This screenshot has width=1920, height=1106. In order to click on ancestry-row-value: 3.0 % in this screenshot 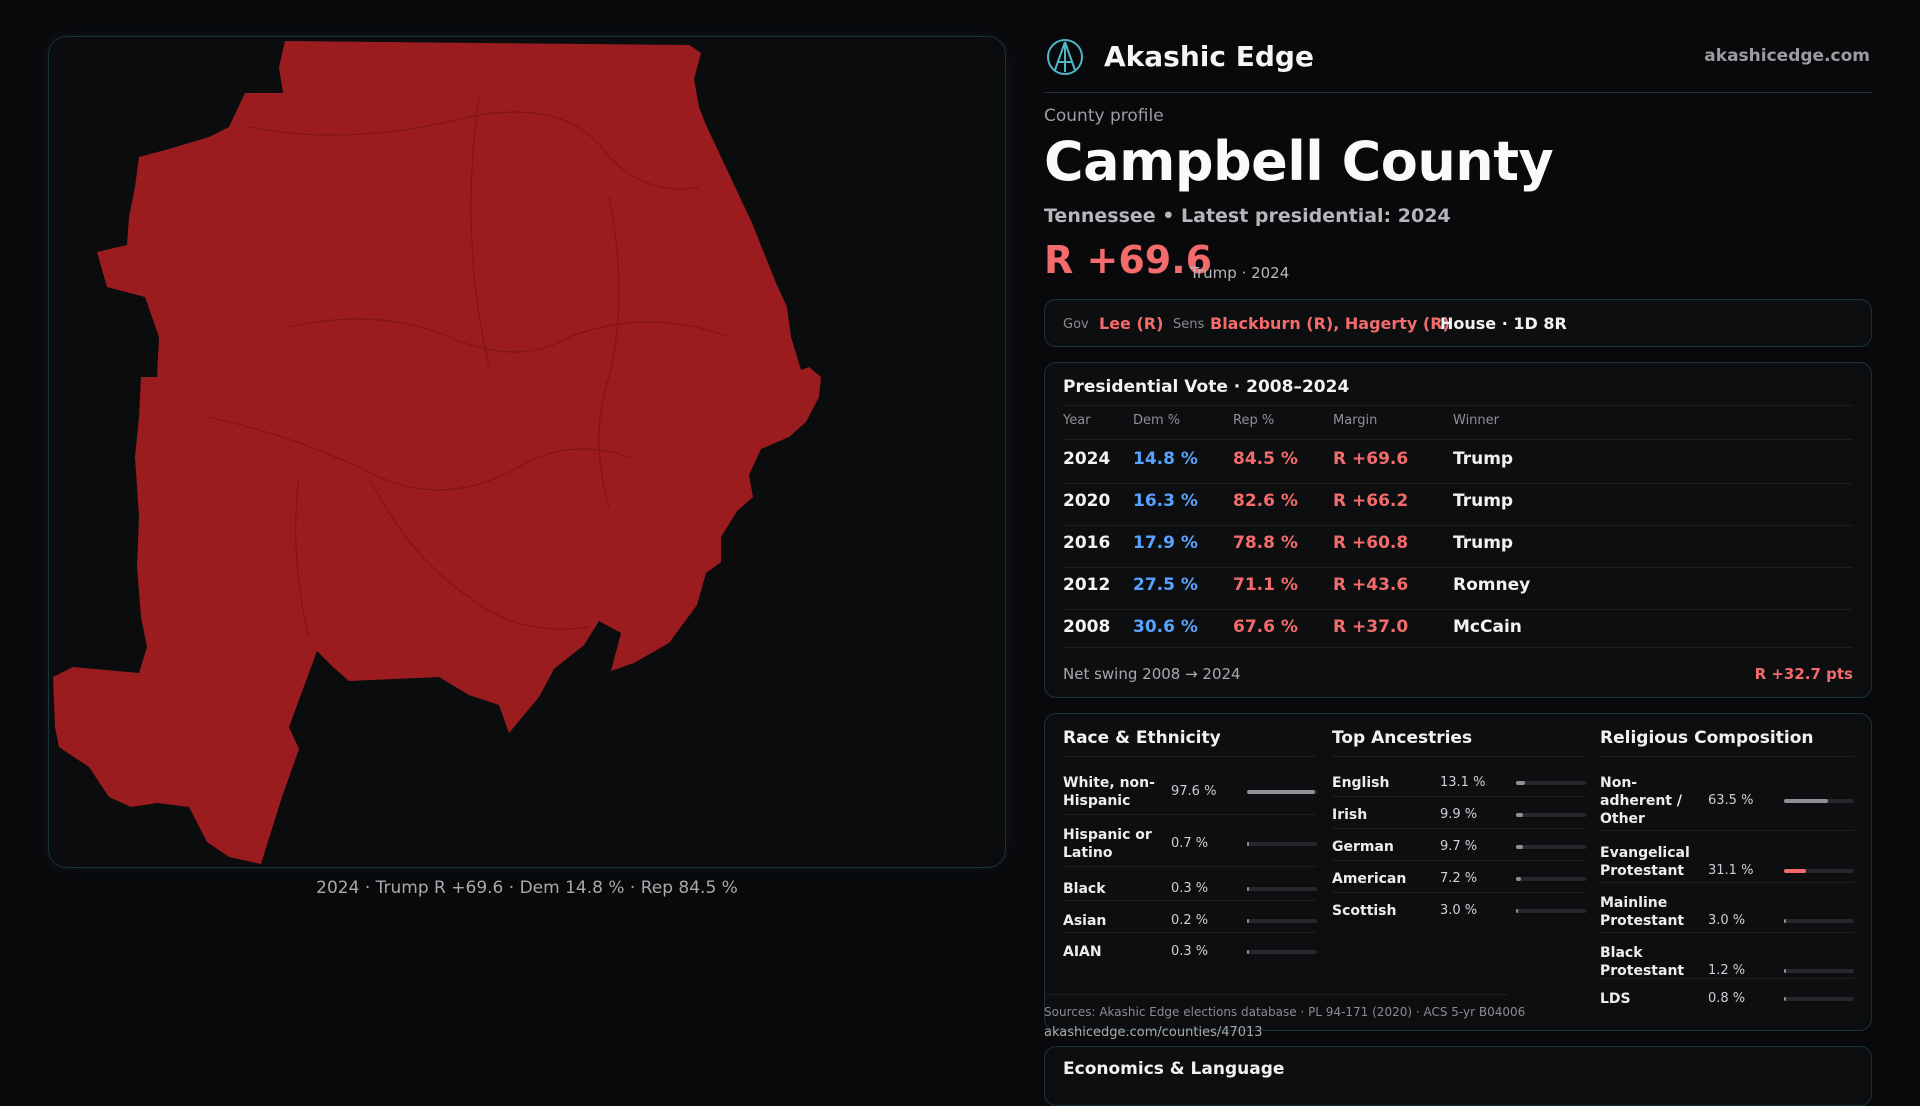, I will do `click(1459, 910)`.